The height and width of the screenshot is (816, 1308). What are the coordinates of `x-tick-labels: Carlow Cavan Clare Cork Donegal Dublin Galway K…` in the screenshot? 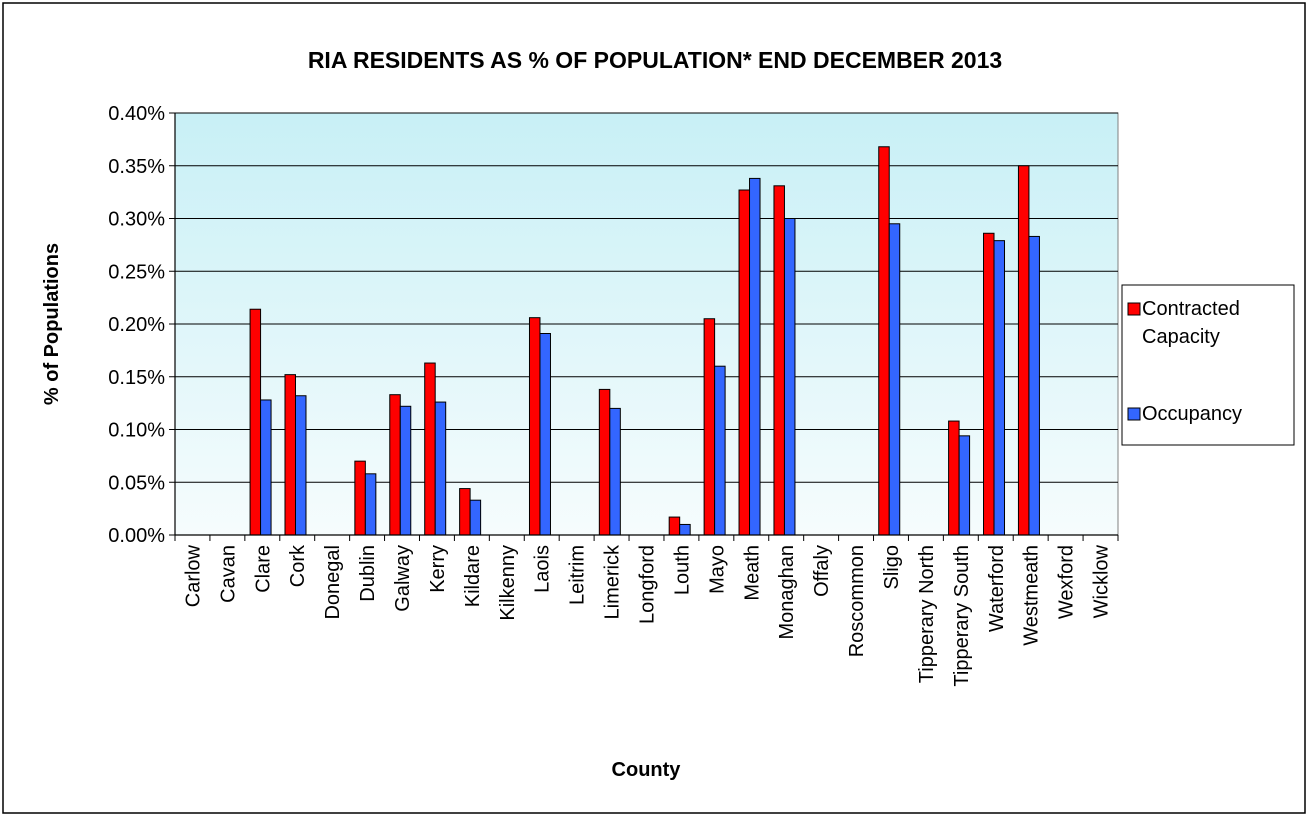 It's located at (647, 615).